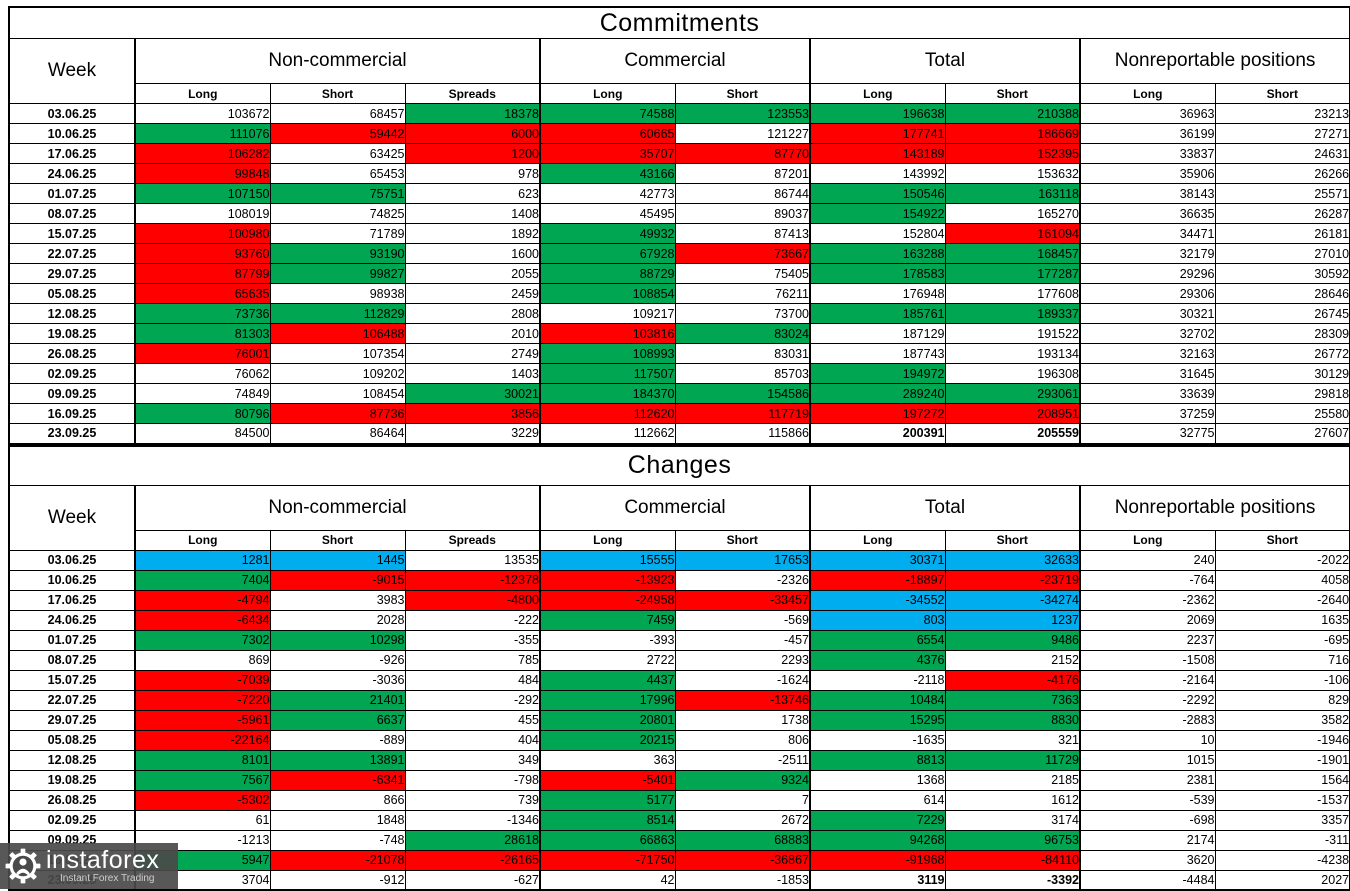 This screenshot has height=891, width=1350. I want to click on value-cell: 404, so click(472, 740).